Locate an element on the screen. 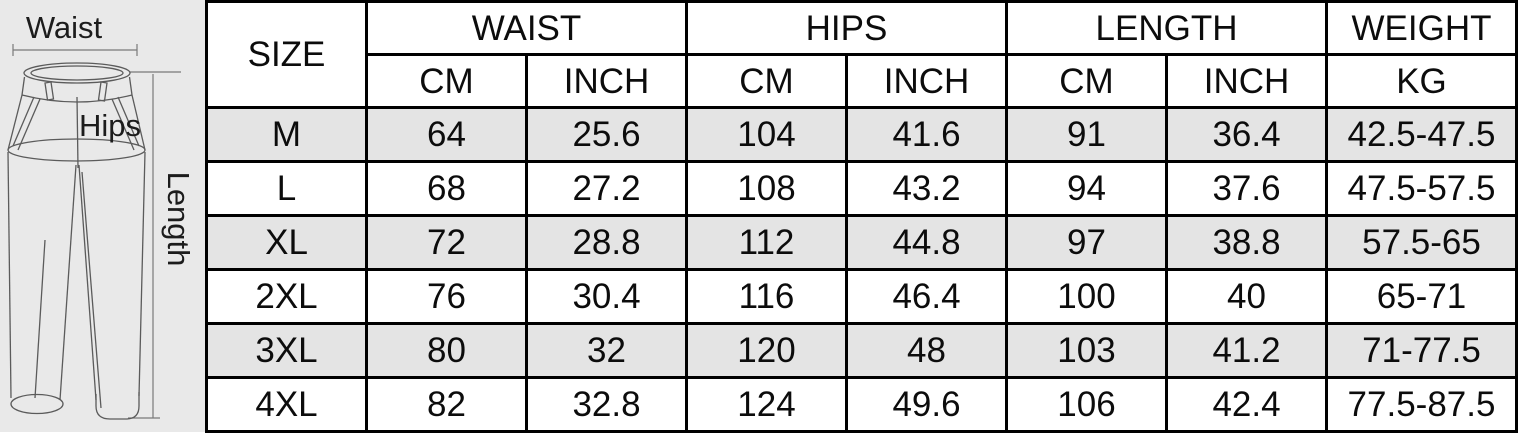  table-row-xl: XL 72 28.8 112 44.8 97 38.8 57.5-65 is located at coordinates (861, 242).